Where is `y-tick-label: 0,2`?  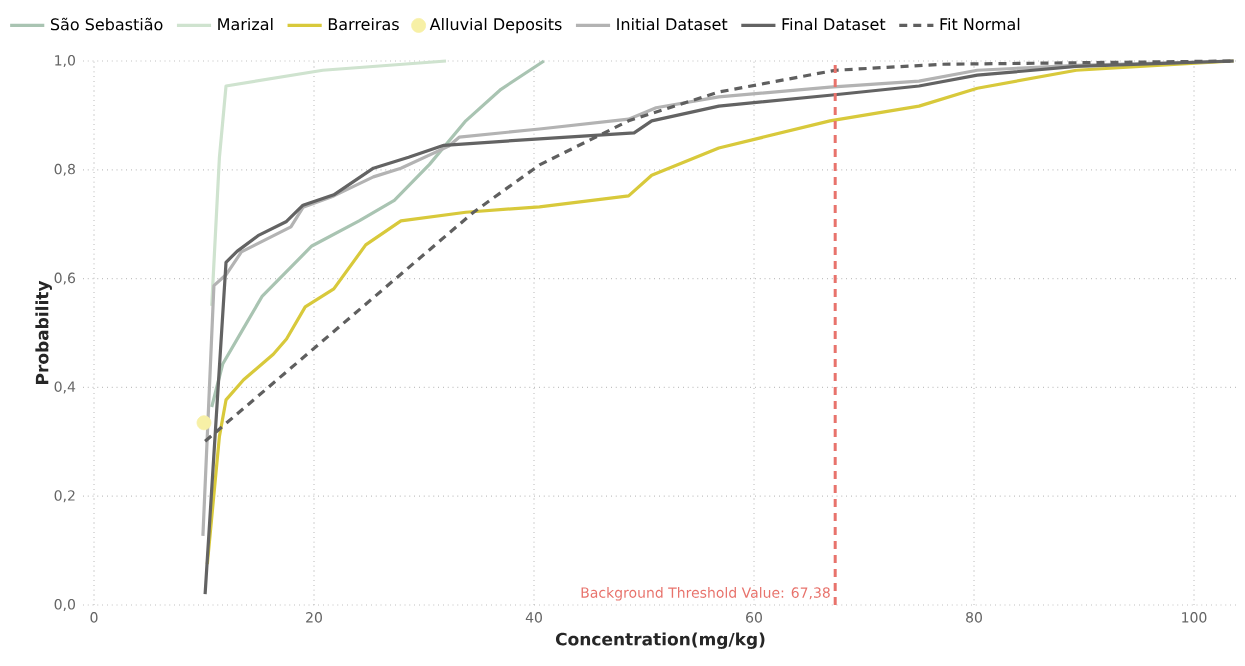 y-tick-label: 0,2 is located at coordinates (64, 496).